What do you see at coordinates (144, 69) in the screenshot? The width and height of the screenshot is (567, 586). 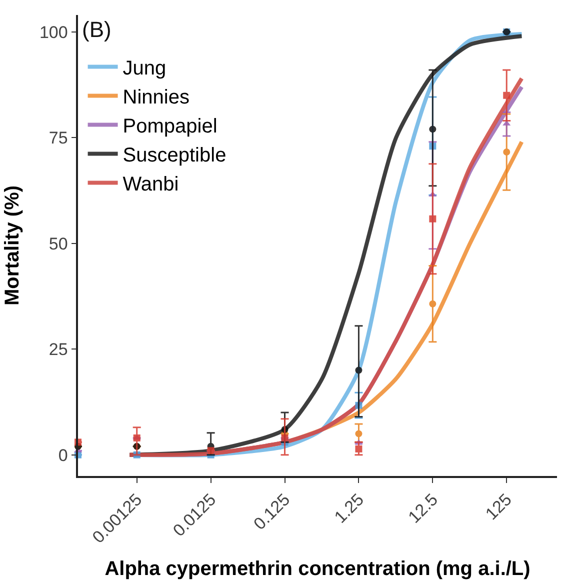 I see `legend-label: Jung` at bounding box center [144, 69].